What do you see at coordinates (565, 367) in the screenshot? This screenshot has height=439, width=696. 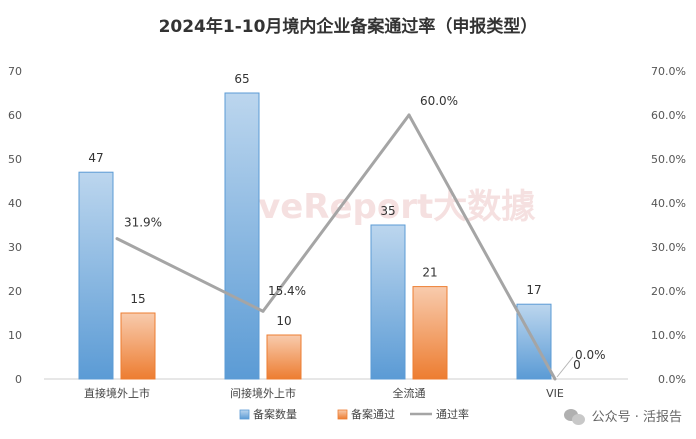 I see `rate-label-leader` at bounding box center [565, 367].